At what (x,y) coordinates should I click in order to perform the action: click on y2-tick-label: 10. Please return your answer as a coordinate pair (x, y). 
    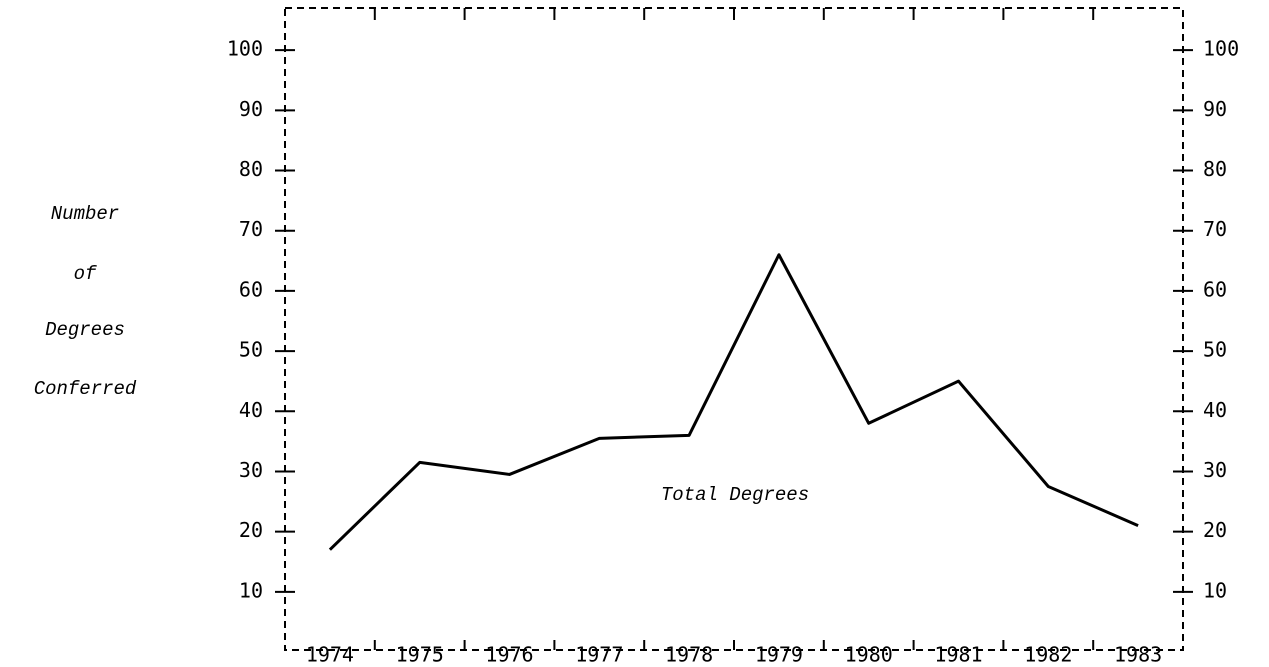
    Looking at the image, I should click on (1215, 590).